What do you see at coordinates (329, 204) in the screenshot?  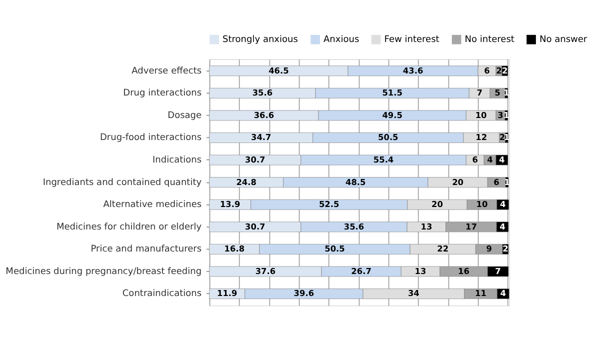 I see `data-label: 52.5` at bounding box center [329, 204].